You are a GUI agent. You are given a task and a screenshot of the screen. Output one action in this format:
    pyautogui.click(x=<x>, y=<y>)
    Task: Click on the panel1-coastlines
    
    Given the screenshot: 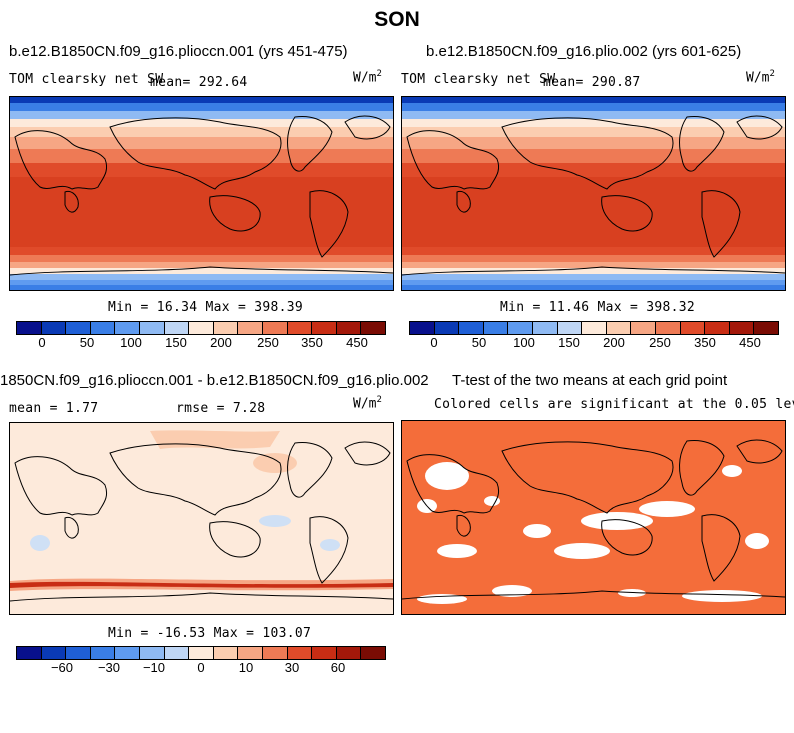 What is the action you would take?
    pyautogui.click(x=201, y=195)
    